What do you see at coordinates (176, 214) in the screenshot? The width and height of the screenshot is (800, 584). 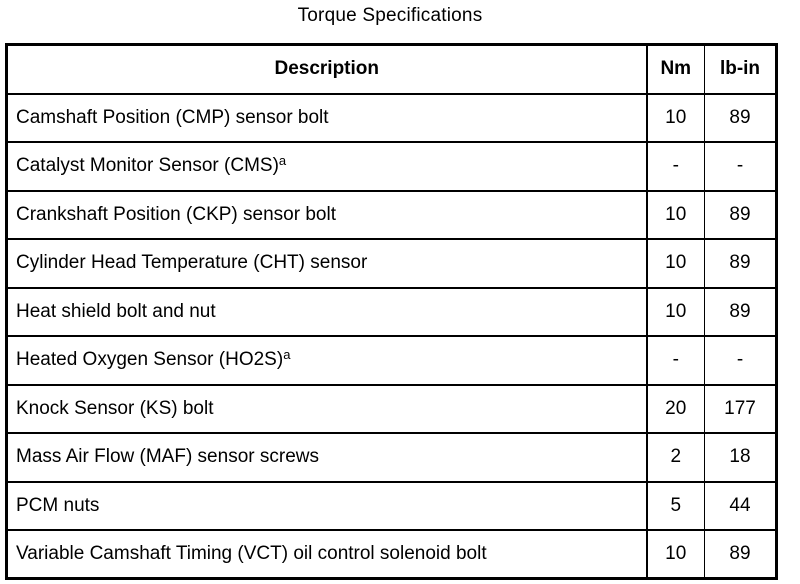 I see `description-text: Crankshaft Position (CKP) sensor bolt` at bounding box center [176, 214].